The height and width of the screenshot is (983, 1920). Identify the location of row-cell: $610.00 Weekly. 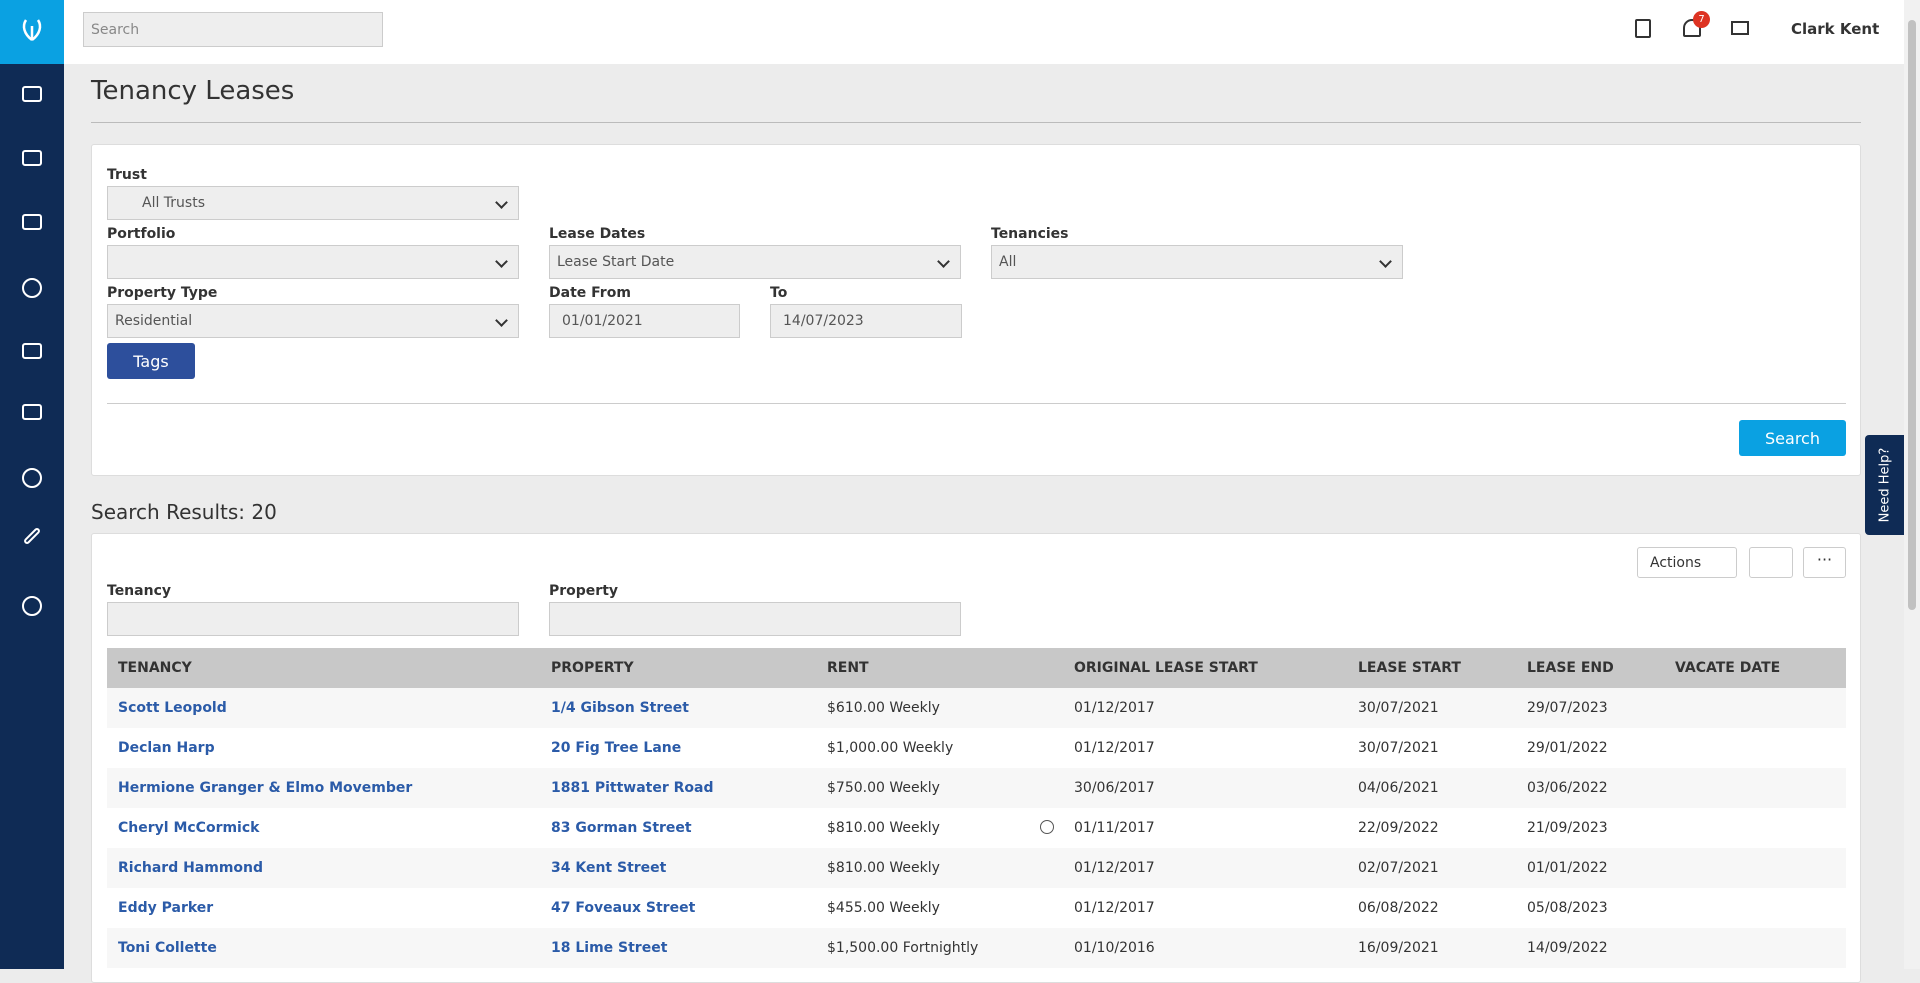
(883, 708).